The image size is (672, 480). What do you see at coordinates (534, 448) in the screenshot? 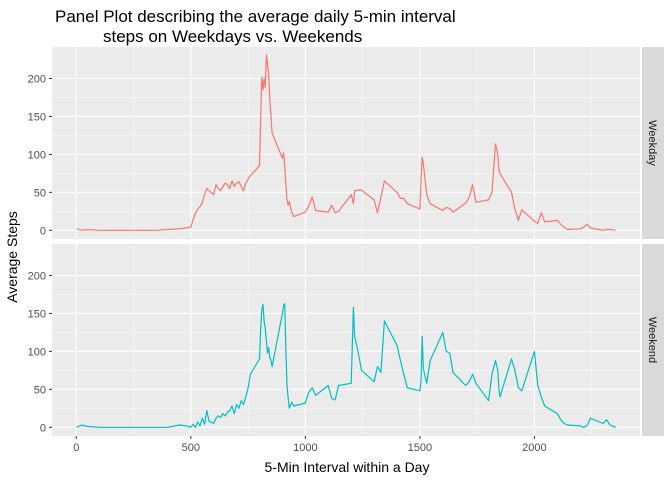
I see `x-tick-label: 2000` at bounding box center [534, 448].